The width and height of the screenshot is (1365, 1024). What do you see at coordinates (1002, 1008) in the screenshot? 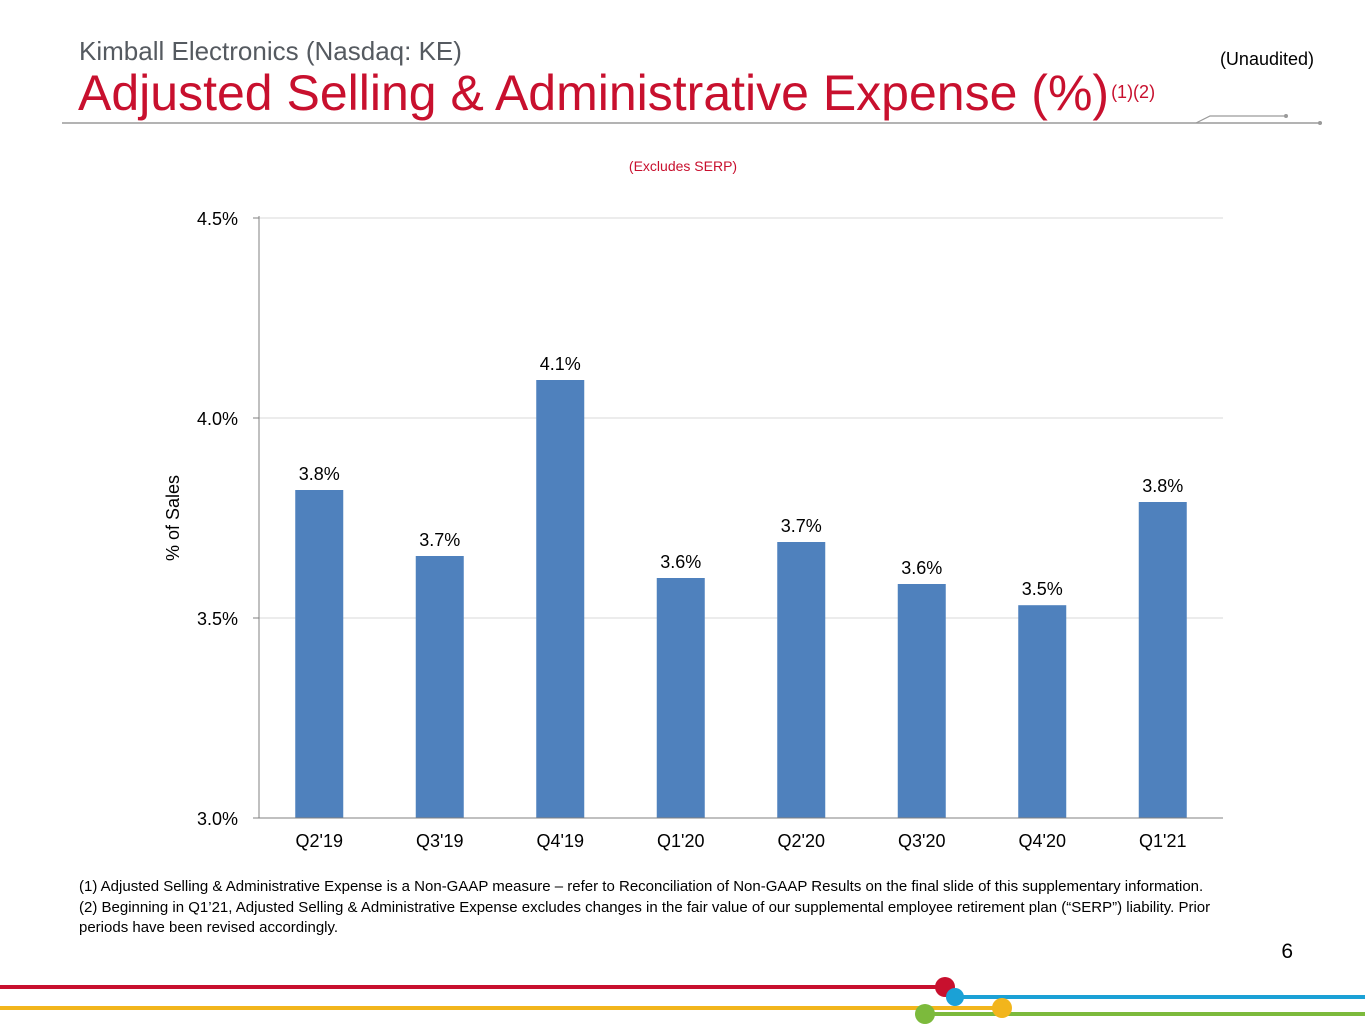
I see `yellow-dot` at bounding box center [1002, 1008].